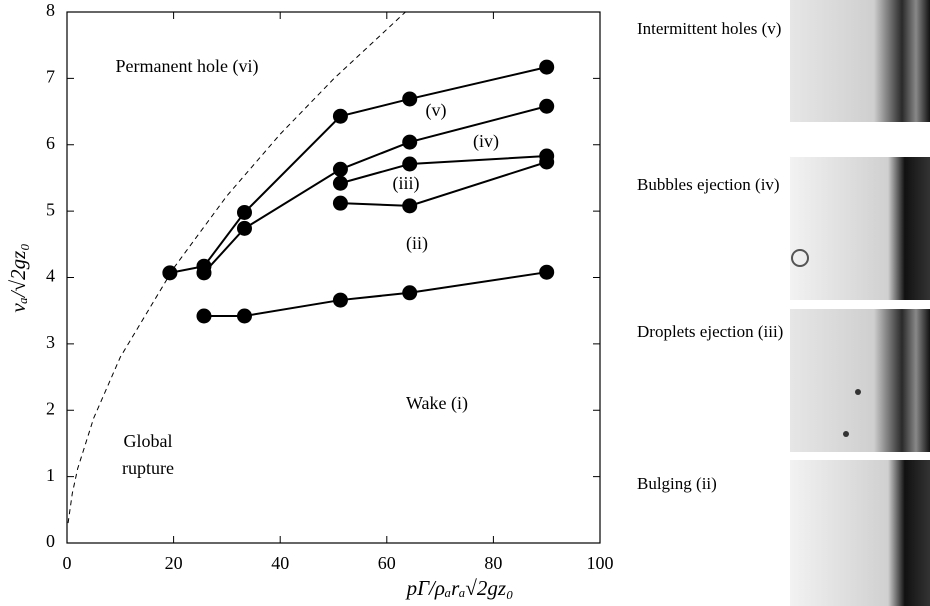  What do you see at coordinates (280, 563) in the screenshot?
I see `x-tick-label: 40` at bounding box center [280, 563].